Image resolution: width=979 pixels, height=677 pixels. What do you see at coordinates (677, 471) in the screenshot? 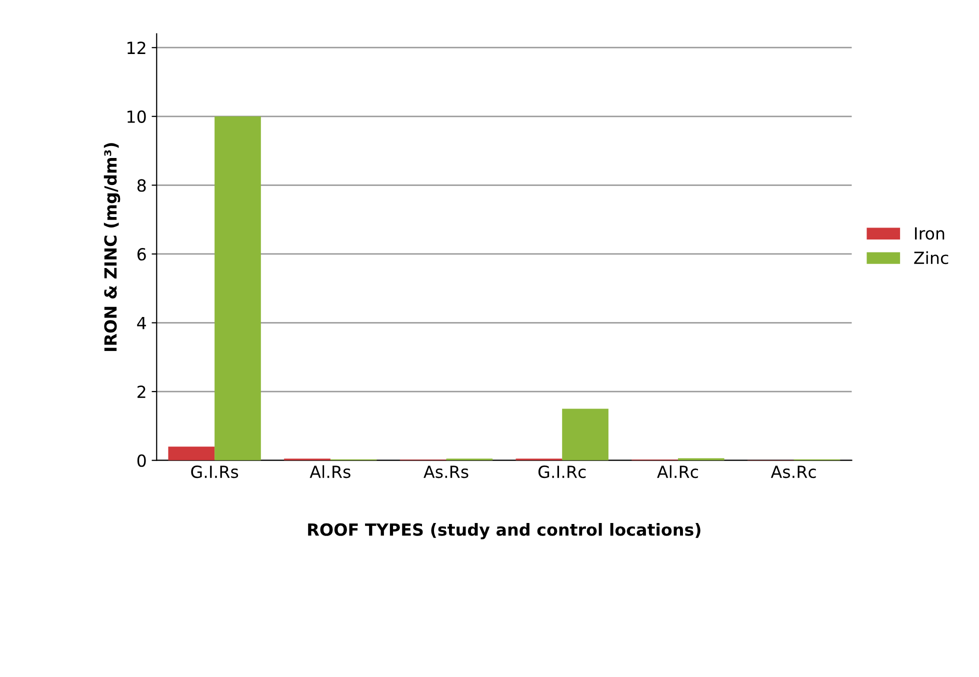
I see `x-tick-label: Al.Rc` at bounding box center [677, 471].